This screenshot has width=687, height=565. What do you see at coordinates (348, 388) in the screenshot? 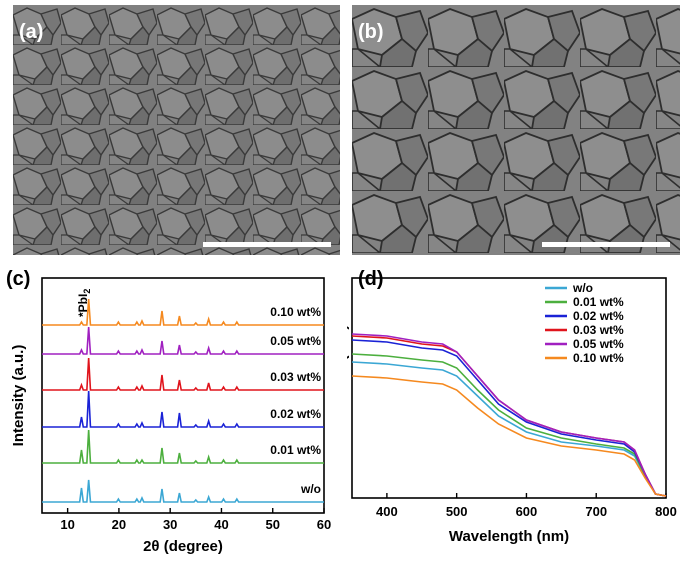
I see `y-axis-label: Absorbance (a.u.)` at bounding box center [348, 388].